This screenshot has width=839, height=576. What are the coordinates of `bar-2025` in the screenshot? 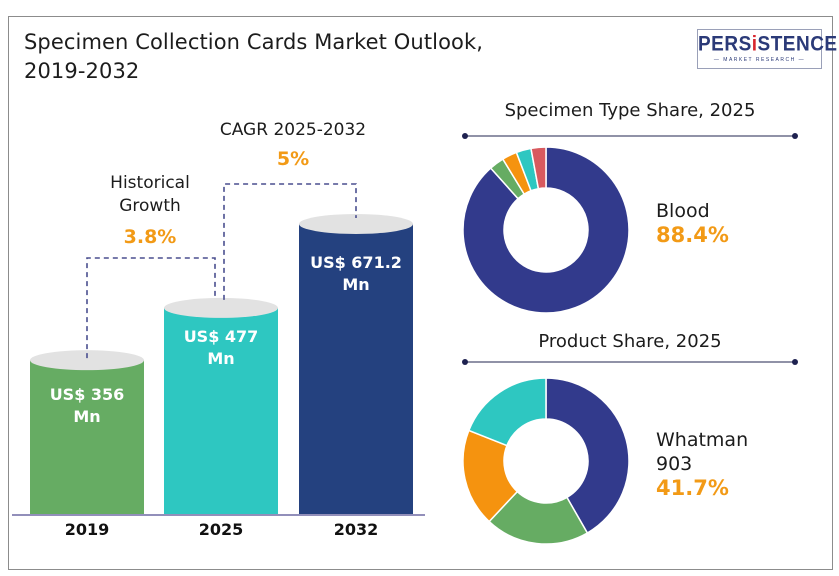 It's located at (221, 410).